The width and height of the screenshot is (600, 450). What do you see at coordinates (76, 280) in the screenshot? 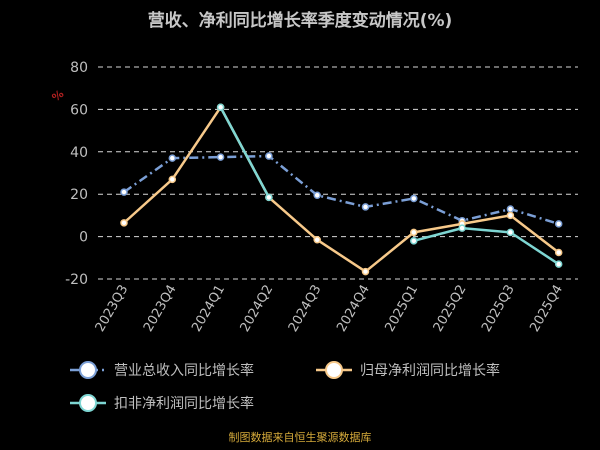
I see `y-tick-label: -20` at bounding box center [76, 280].